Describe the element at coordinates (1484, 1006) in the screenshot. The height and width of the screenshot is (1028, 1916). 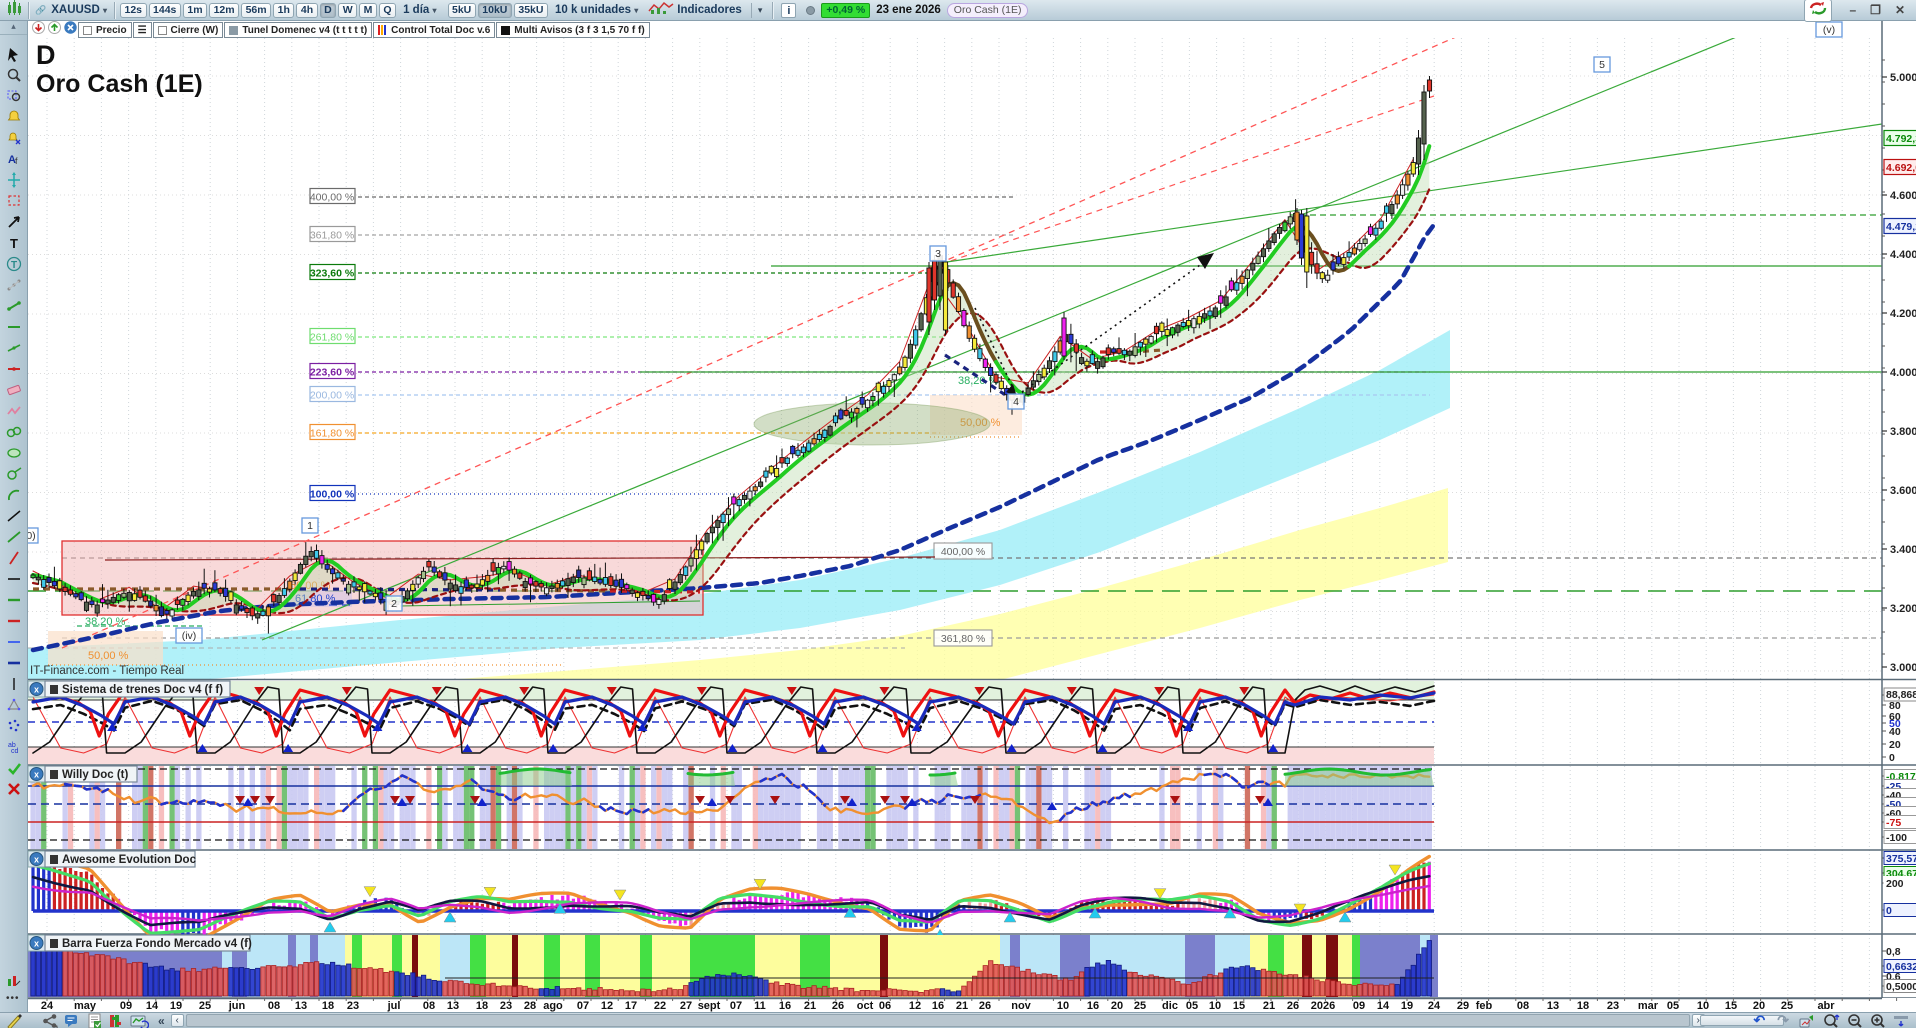
I see `svg-text: feb` at that location.